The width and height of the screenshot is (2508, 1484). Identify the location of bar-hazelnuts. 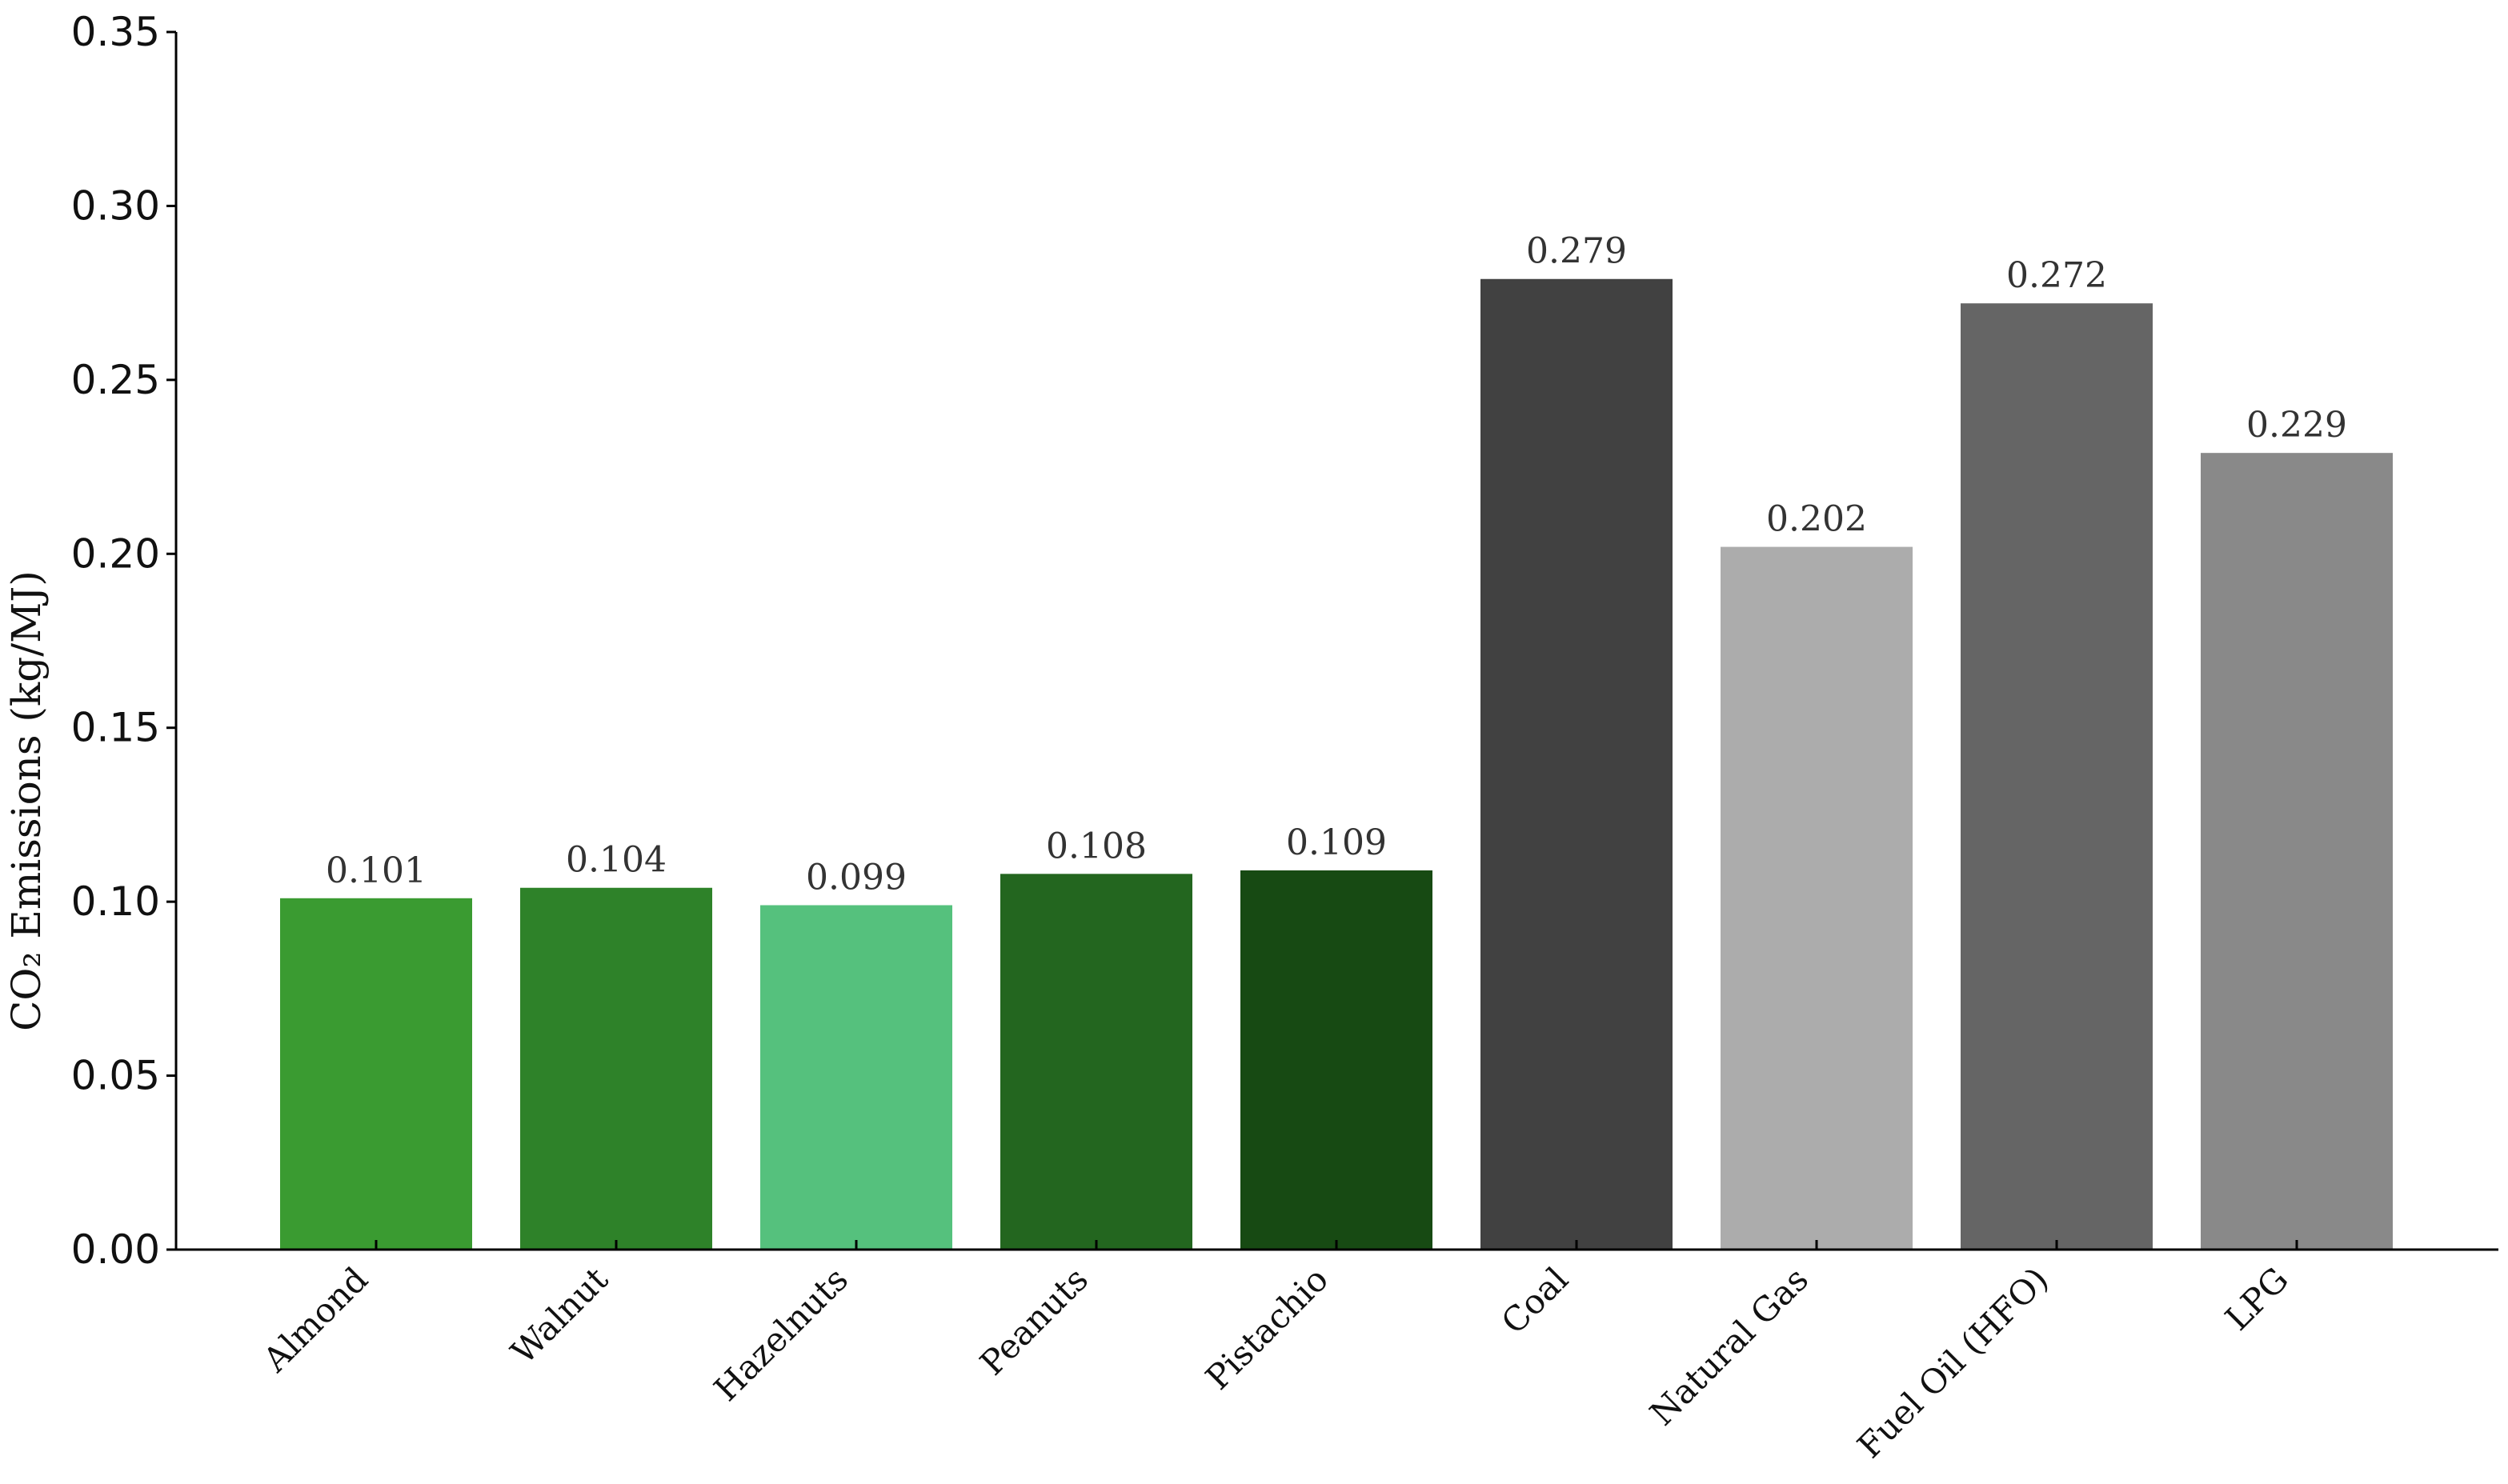
(856, 1077).